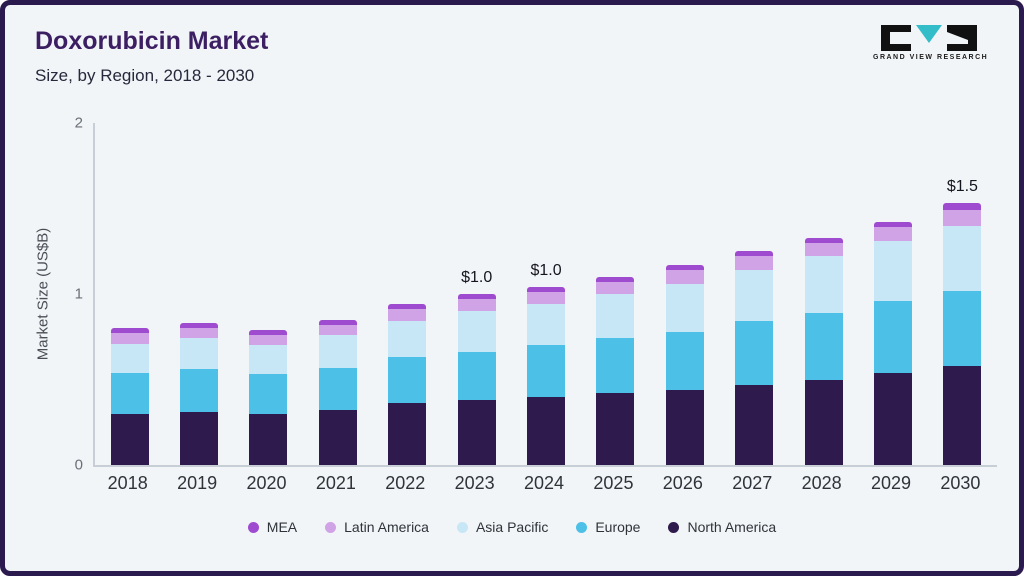  Describe the element at coordinates (127, 483) in the screenshot. I see `x-axis-tick-label: 2018` at that location.